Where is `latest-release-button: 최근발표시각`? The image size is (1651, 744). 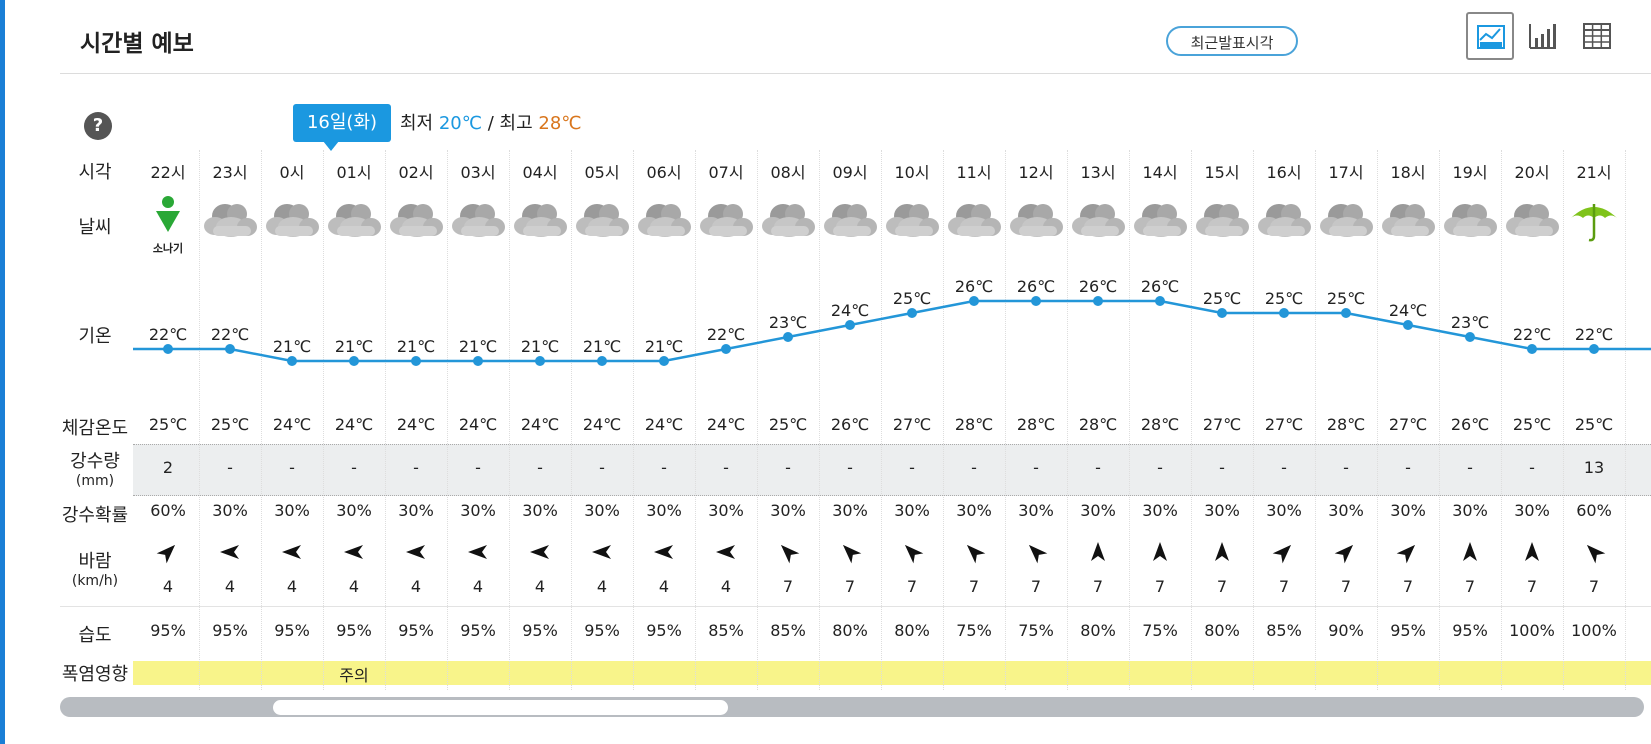 latest-release-button: 최근발표시각 is located at coordinates (1232, 41).